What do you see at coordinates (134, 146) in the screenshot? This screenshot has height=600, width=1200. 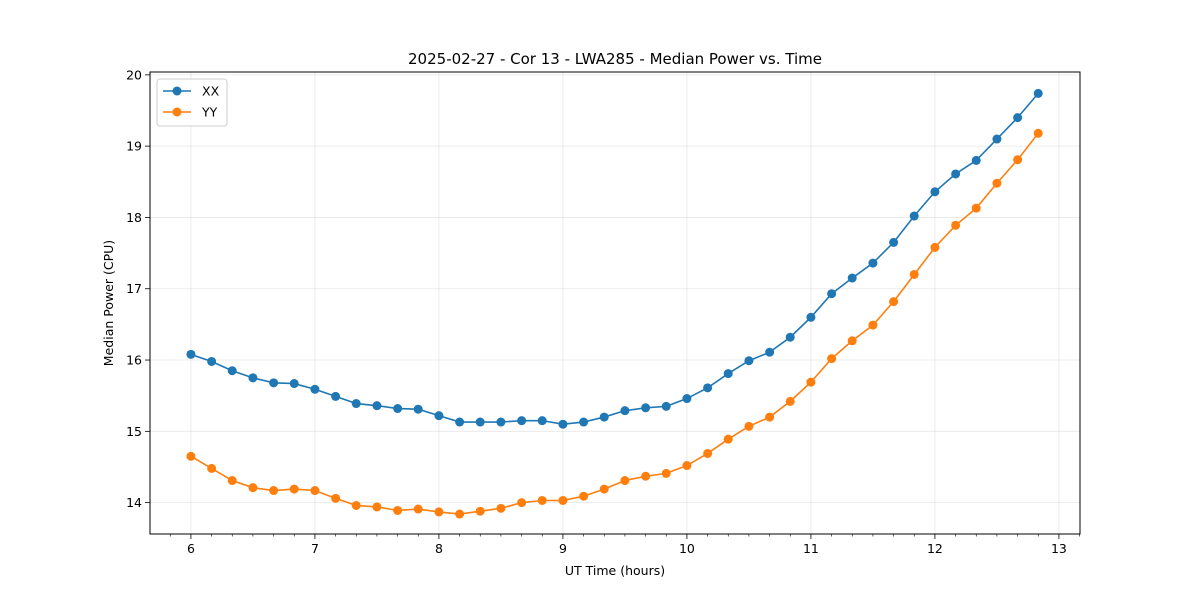 I see `y-tick-label-19: 19` at bounding box center [134, 146].